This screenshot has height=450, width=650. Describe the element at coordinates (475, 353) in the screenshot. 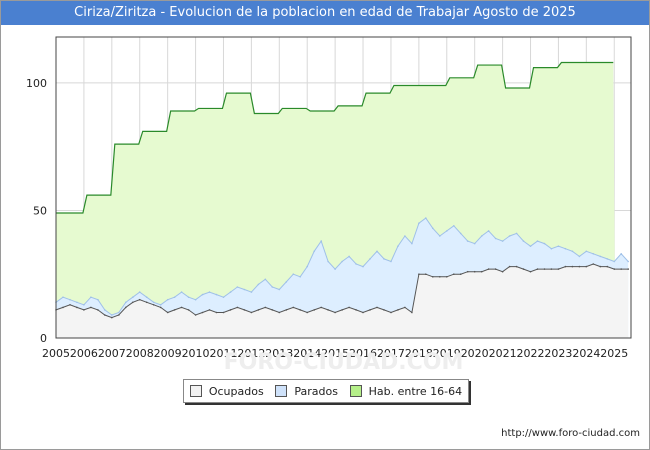

I see `x-tick-label: 2020` at that location.